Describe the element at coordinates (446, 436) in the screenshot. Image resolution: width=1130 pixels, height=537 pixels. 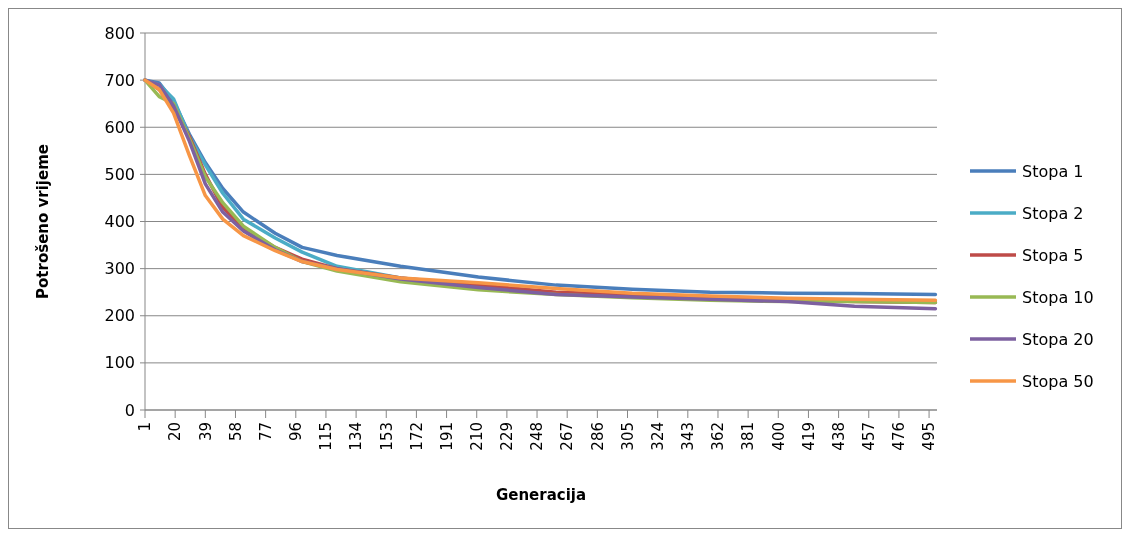
I see `x-tick-label: 191` at that location.